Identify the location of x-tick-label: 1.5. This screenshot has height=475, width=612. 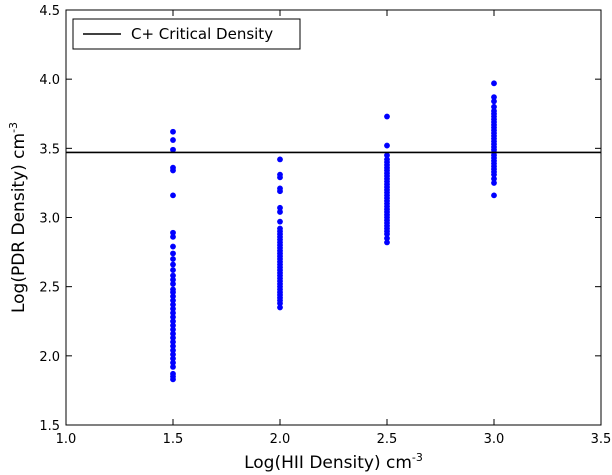
(173, 439).